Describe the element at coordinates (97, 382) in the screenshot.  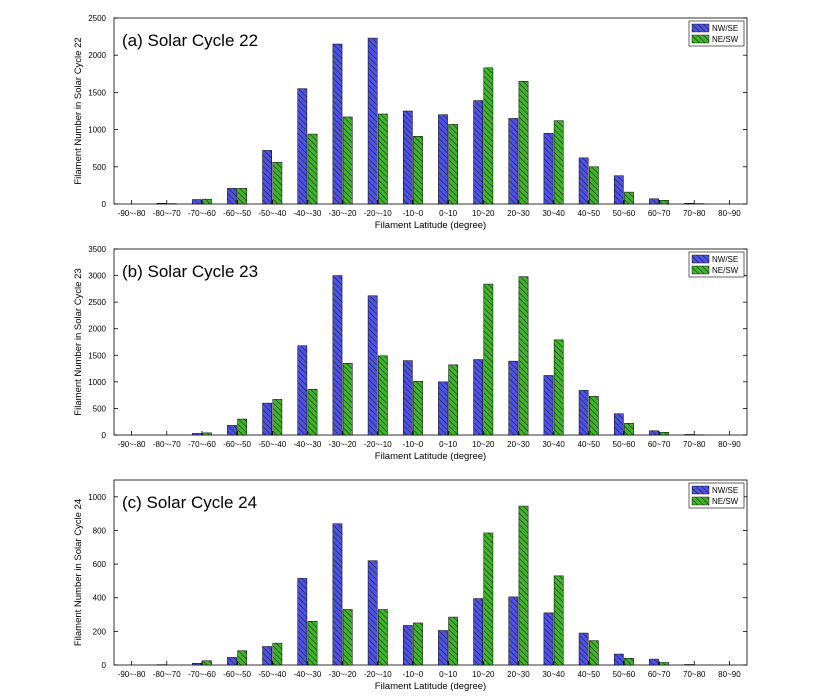
I see `y-tick-label: 1000` at that location.